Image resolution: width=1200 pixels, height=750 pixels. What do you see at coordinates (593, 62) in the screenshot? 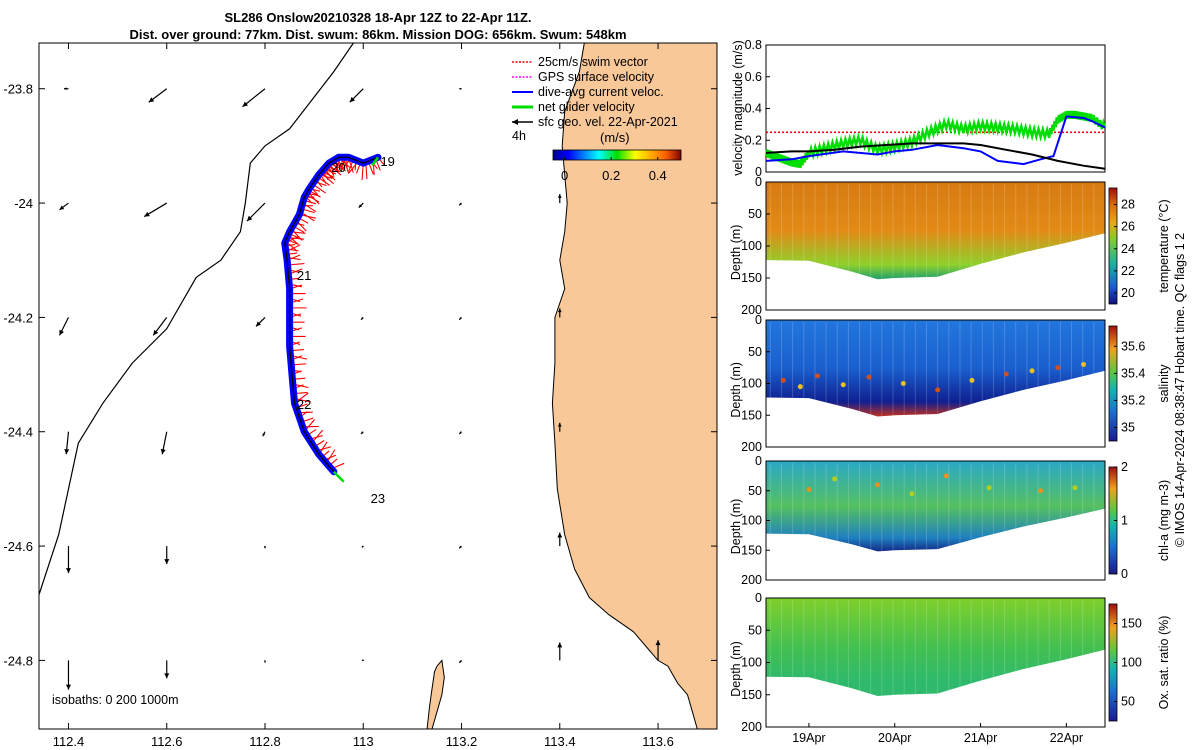
I see `legend-swim-vector-label: 25cm/s swim vector` at bounding box center [593, 62].